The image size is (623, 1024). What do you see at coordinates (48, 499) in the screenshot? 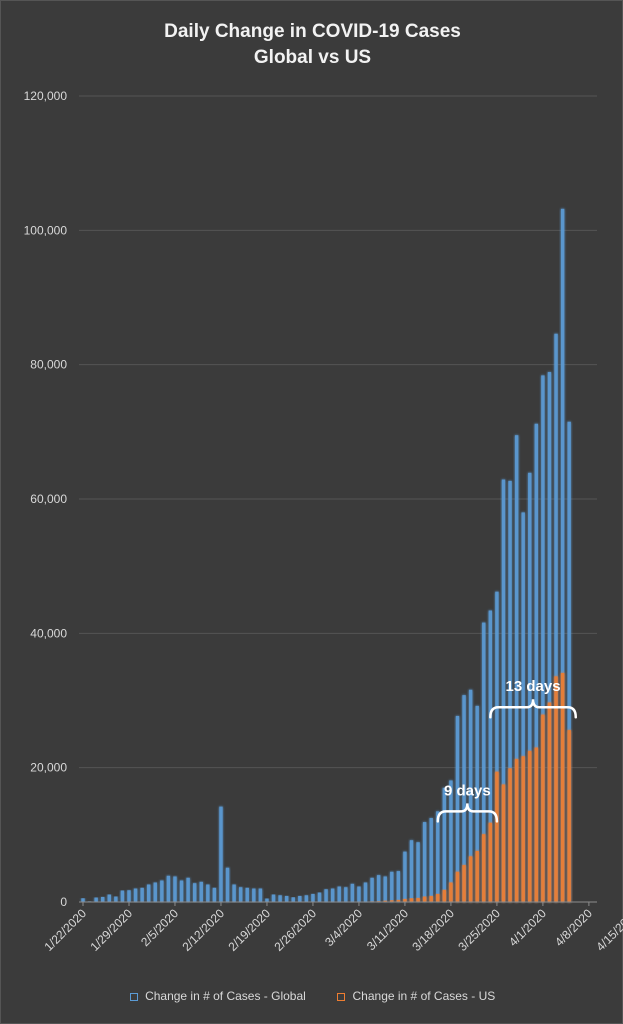
I see `y-tick-label: 60,000` at bounding box center [48, 499].